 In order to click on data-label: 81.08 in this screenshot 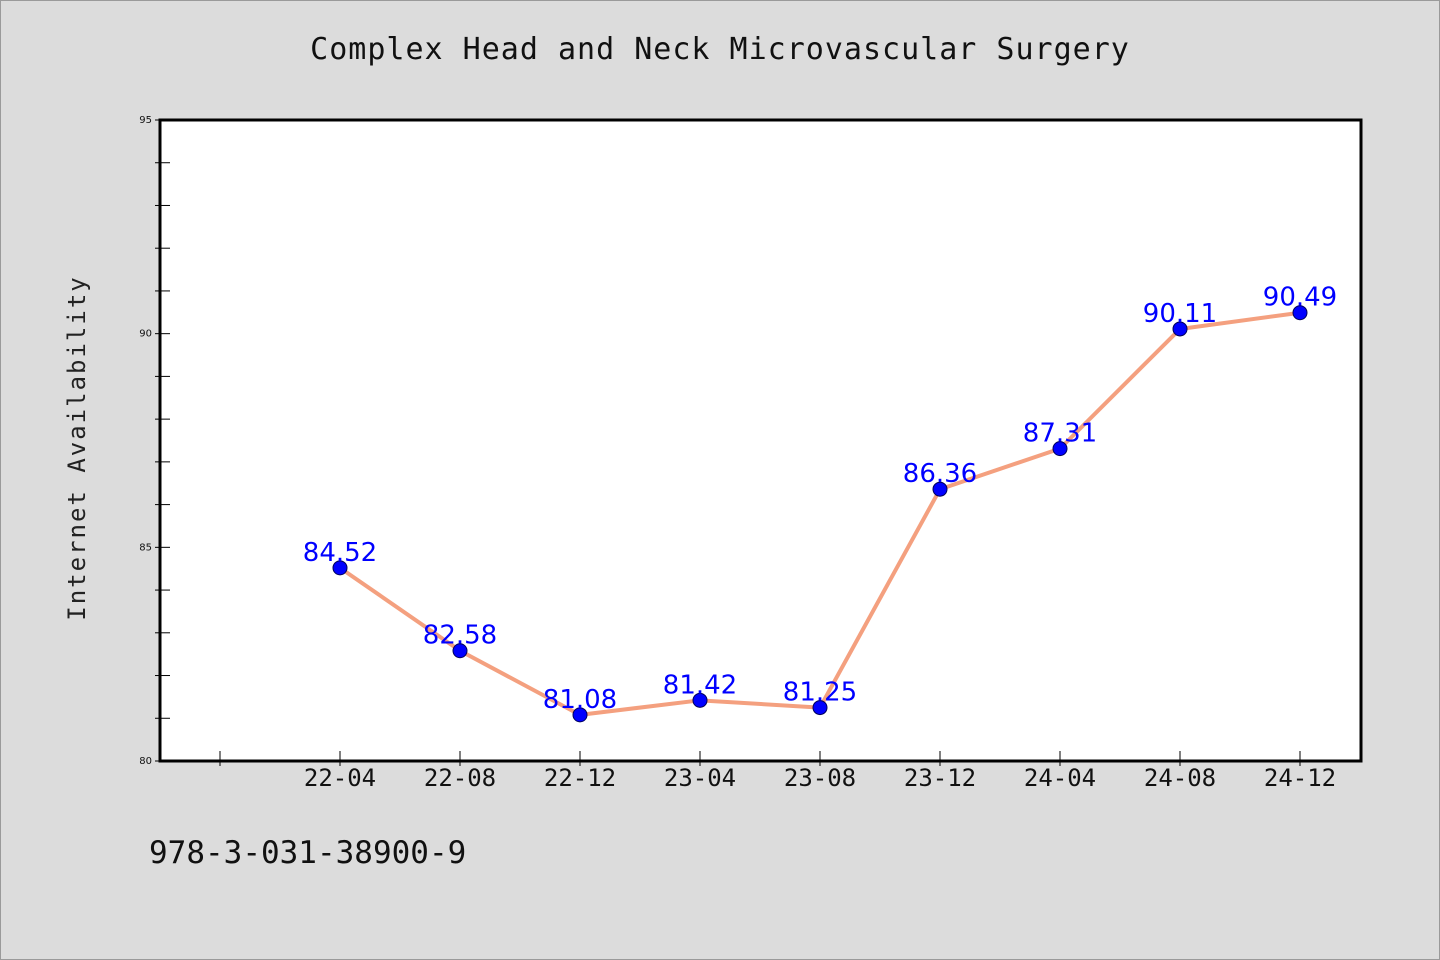, I will do `click(580, 700)`.